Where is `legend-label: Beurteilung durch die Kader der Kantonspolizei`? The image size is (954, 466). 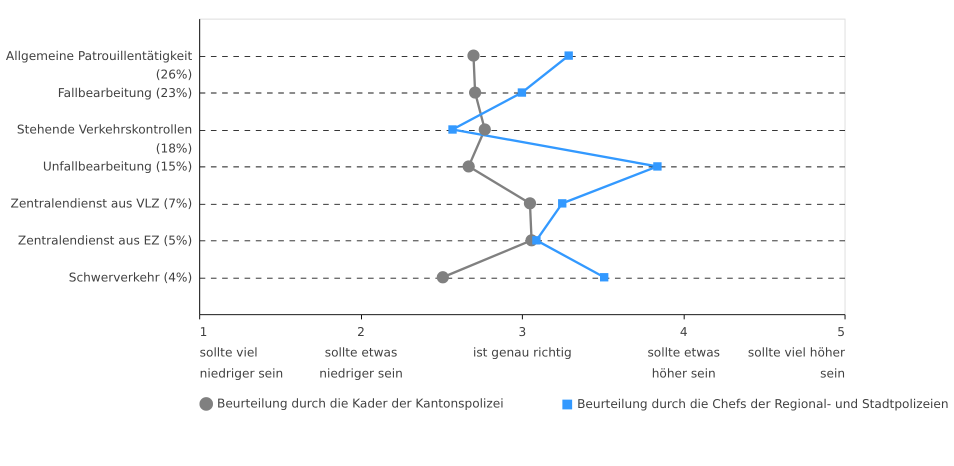 legend-label: Beurteilung durch die Kader der Kantonspolizei is located at coordinates (360, 403).